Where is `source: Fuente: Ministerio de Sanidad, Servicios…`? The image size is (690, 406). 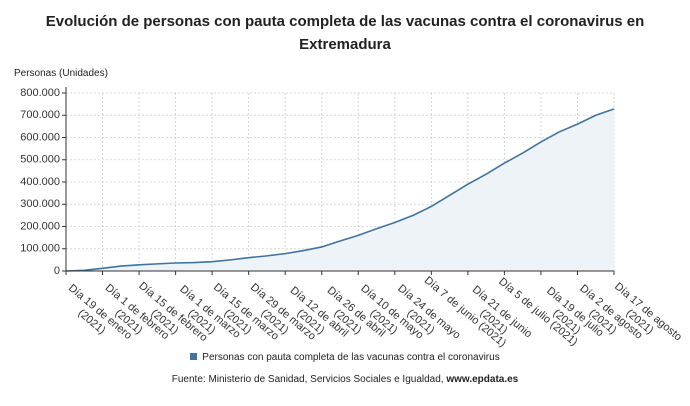
source: Fuente: Ministerio de Sanidad, Servicios… is located at coordinates (345, 379).